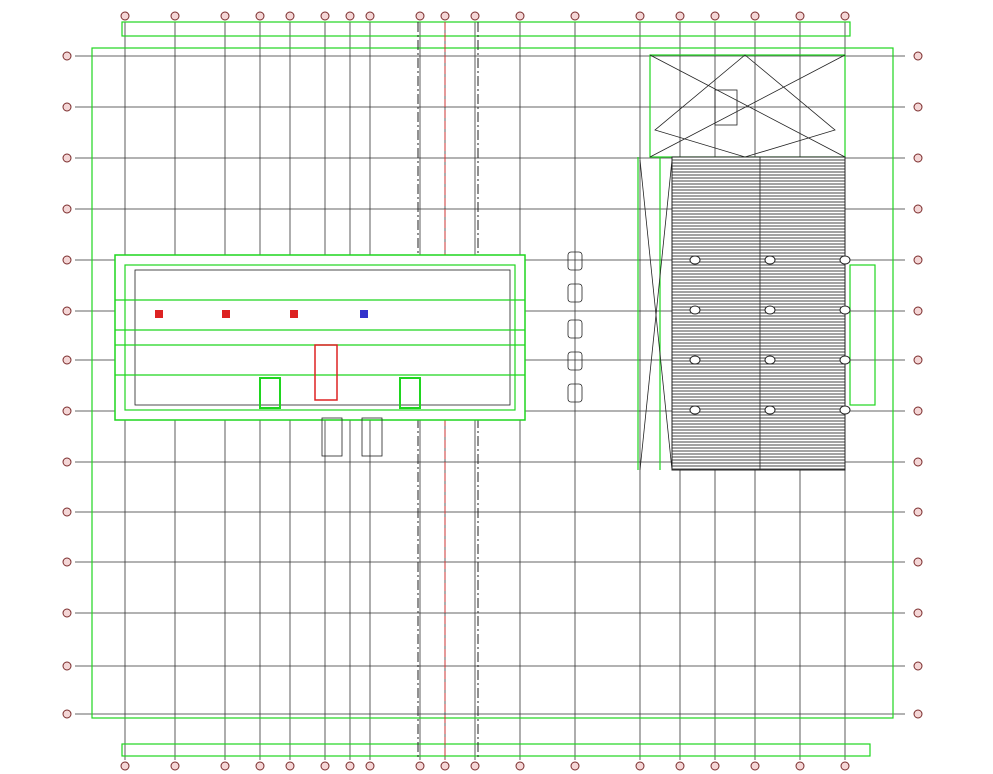 Image resolution: width=993 pixels, height=774 pixels. Describe the element at coordinates (496, 750) in the screenshot. I see `bottom-dimension-band` at that location.